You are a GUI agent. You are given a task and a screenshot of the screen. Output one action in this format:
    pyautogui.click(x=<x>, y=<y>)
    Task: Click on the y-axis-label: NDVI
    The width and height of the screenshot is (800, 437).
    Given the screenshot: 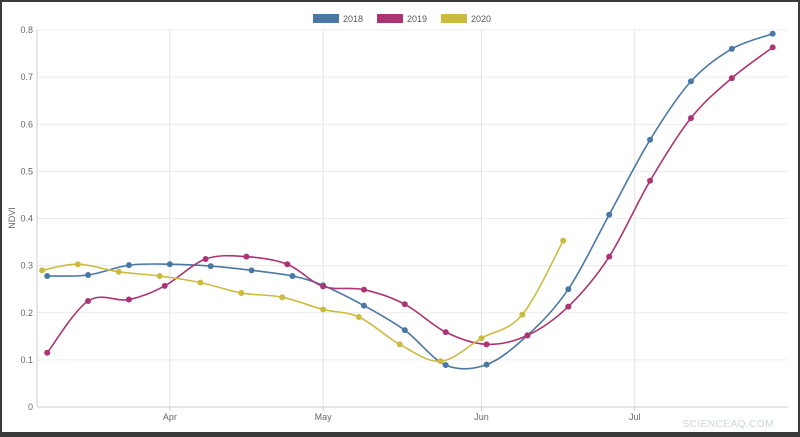 What is the action you would take?
    pyautogui.click(x=12, y=218)
    